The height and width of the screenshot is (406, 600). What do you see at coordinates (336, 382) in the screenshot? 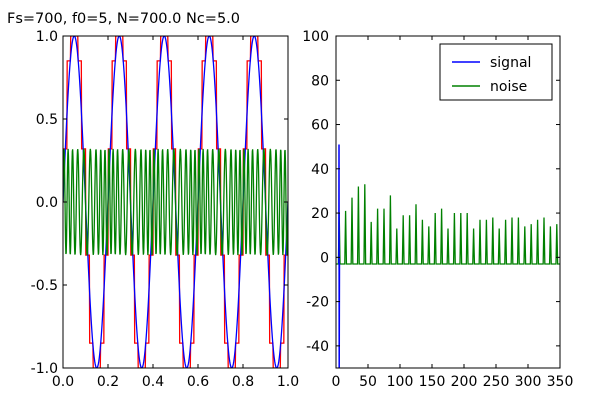
I see `right-x-tick-label: 0` at bounding box center [336, 382].